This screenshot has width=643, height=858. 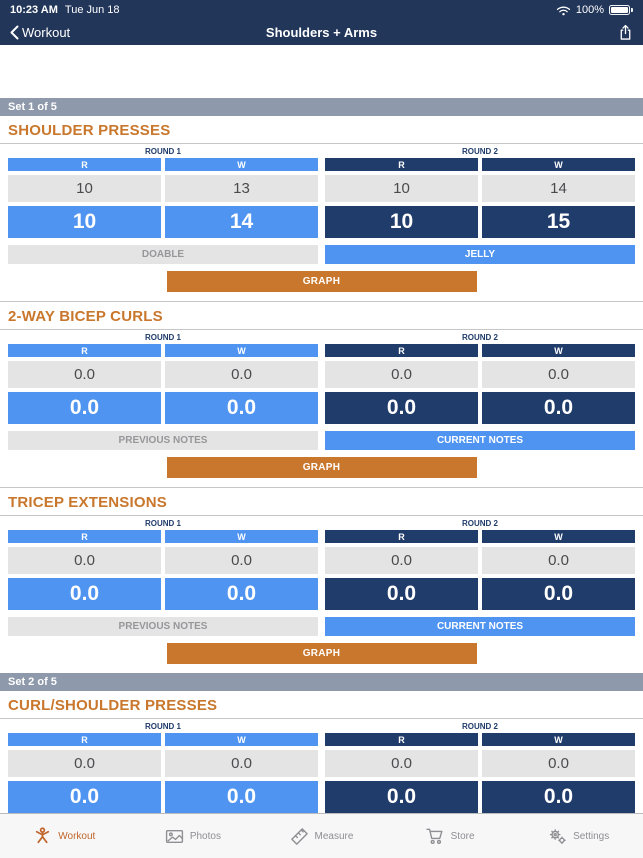 I want to click on current-value-cell: 15, so click(x=558, y=222).